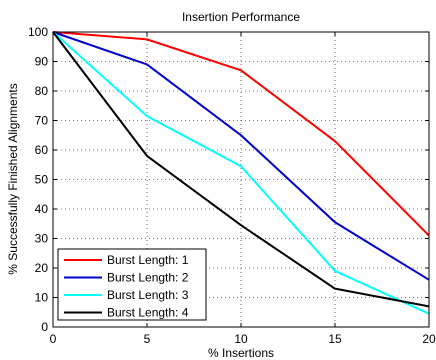  What do you see at coordinates (241, 17) in the screenshot?
I see `chart-title: Insertion Performance` at bounding box center [241, 17].